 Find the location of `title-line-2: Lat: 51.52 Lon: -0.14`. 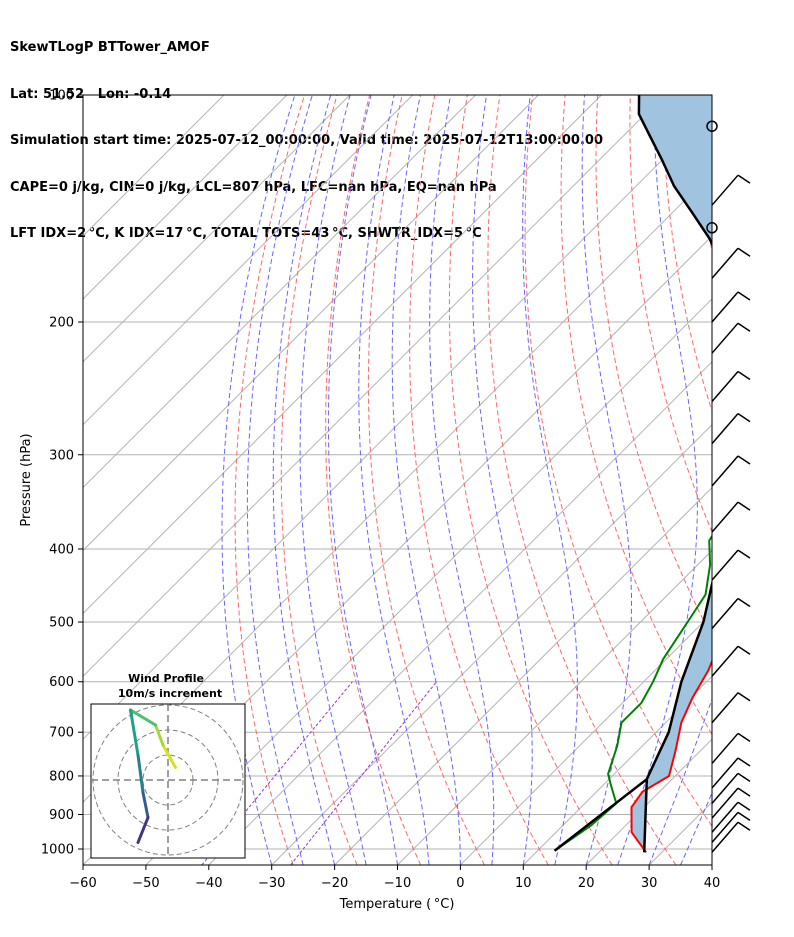

title-line-2: Lat: 51.52 Lon: -0.14 is located at coordinates (91, 94).